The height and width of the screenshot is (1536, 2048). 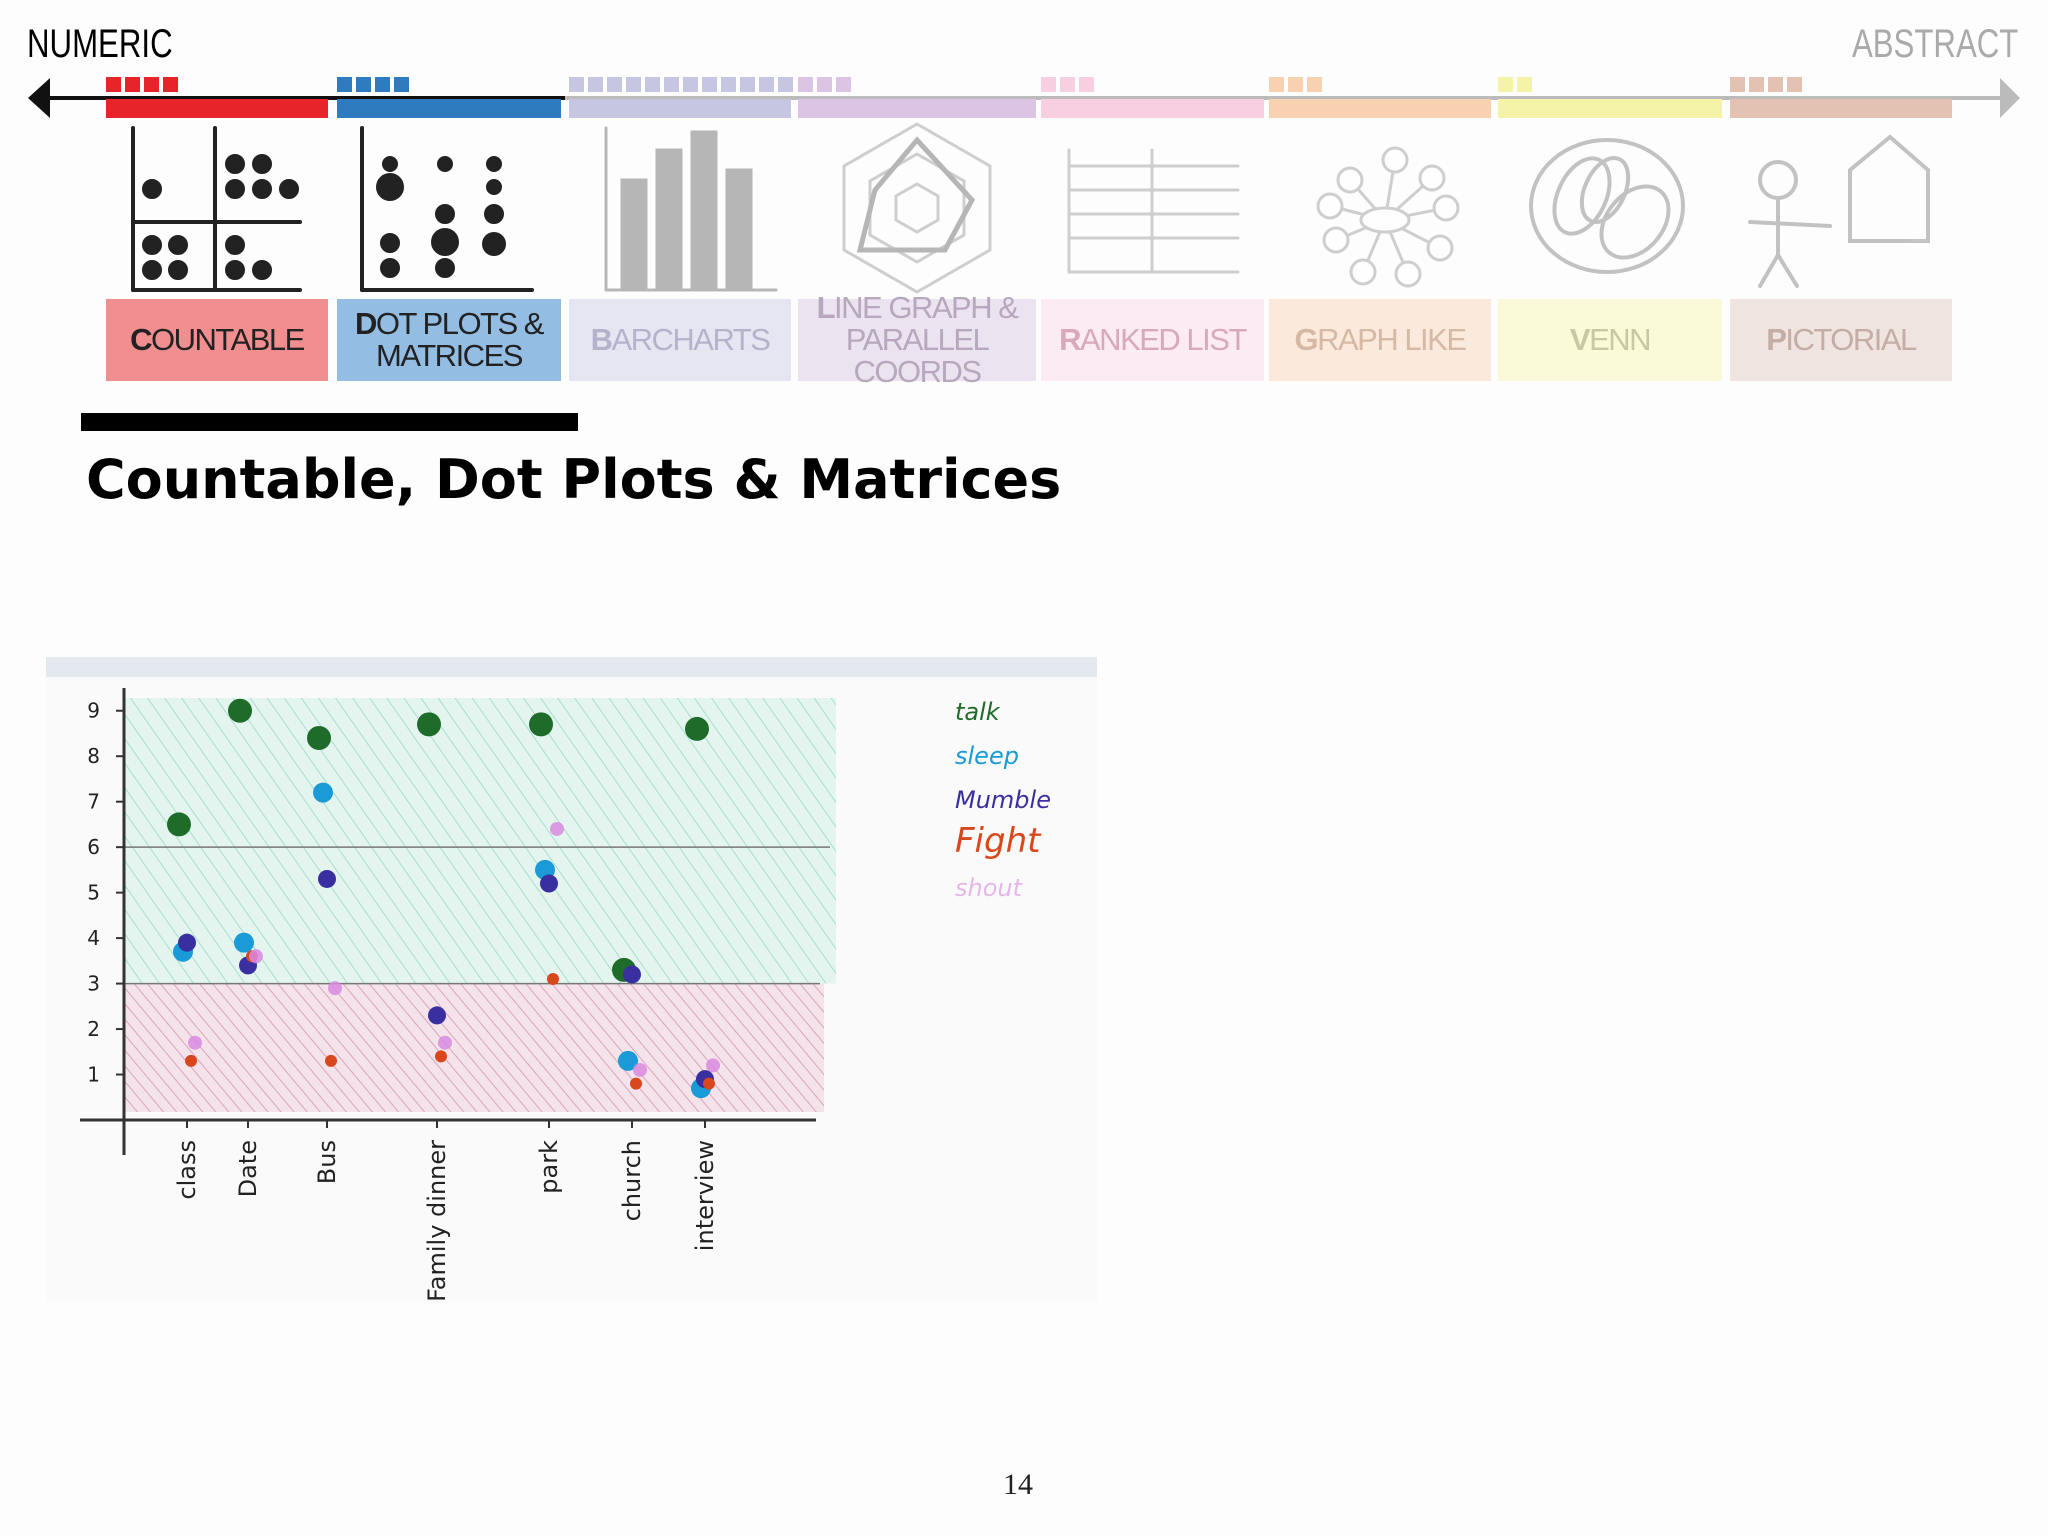 What do you see at coordinates (1030, 208) in the screenshot?
I see `icons` at bounding box center [1030, 208].